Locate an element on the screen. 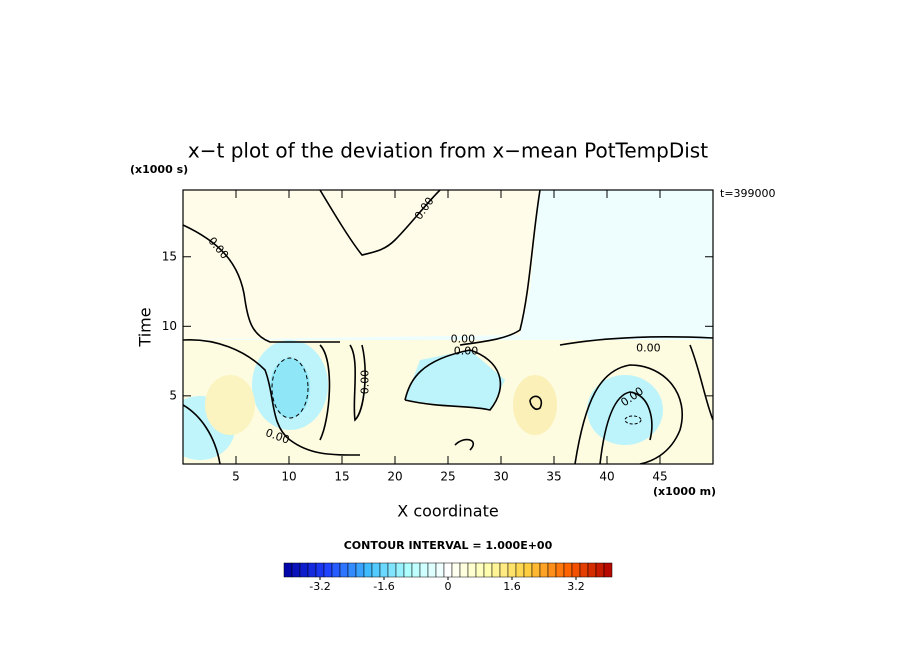  y-axis-label: Time is located at coordinates (145, 327).